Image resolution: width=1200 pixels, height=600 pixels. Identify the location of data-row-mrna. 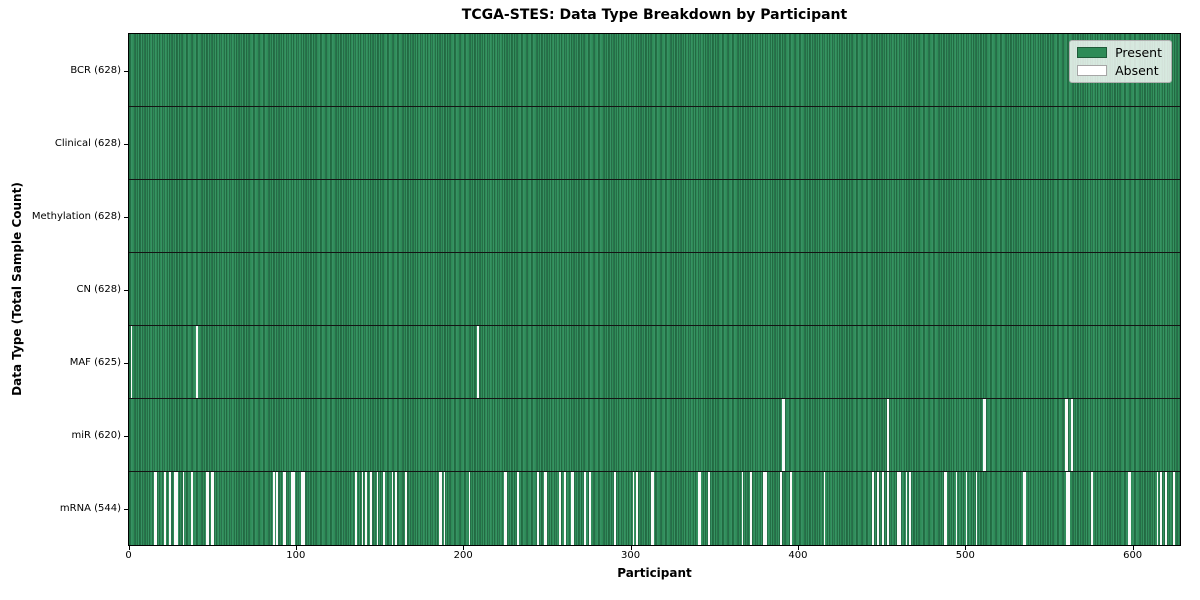
(654, 508).